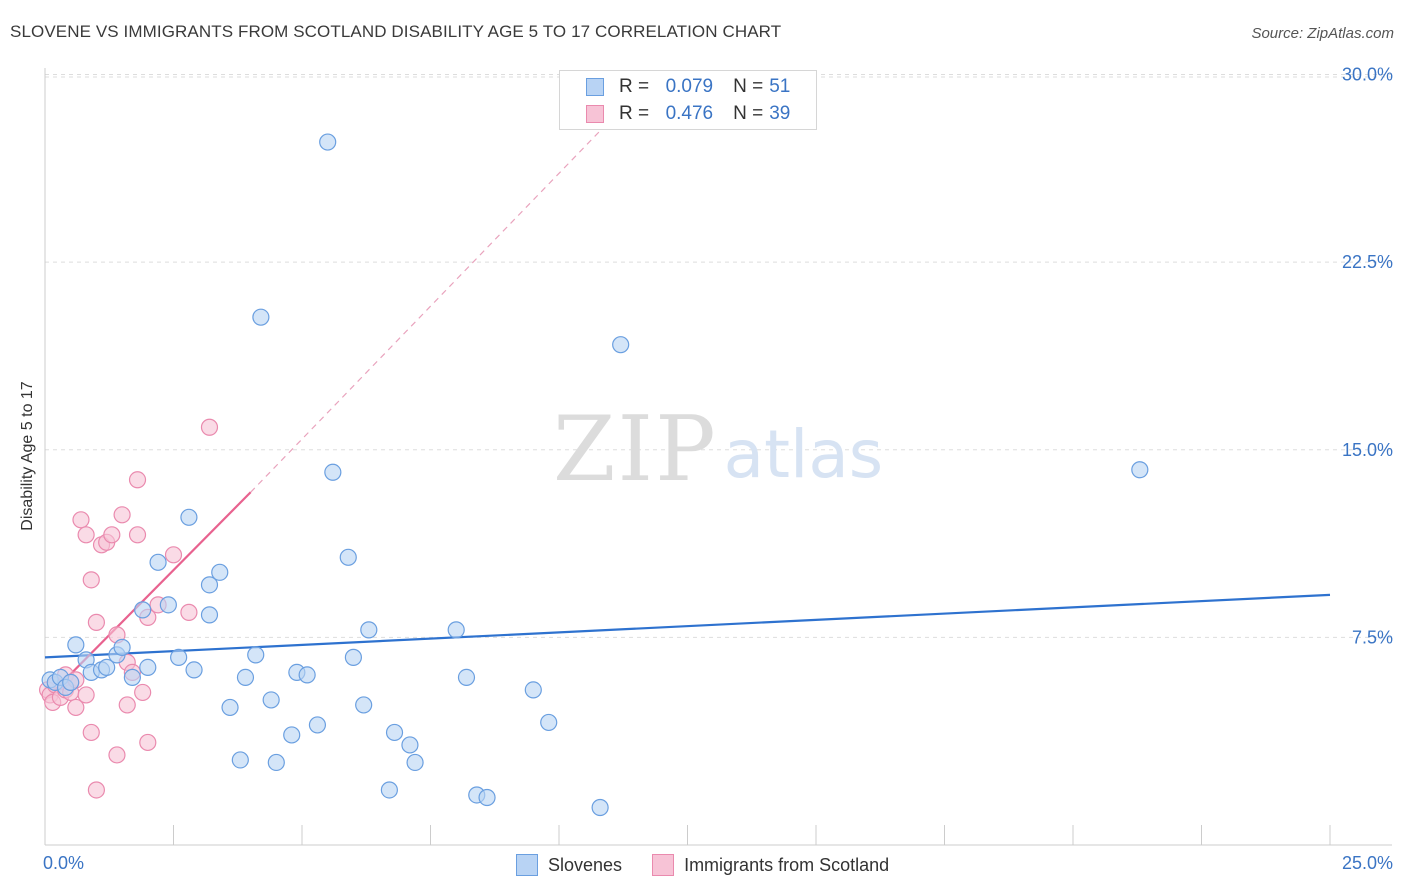  What do you see at coordinates (1322, 33) in the screenshot?
I see `chart-source: Source: ZipAtlas.com` at bounding box center [1322, 33].